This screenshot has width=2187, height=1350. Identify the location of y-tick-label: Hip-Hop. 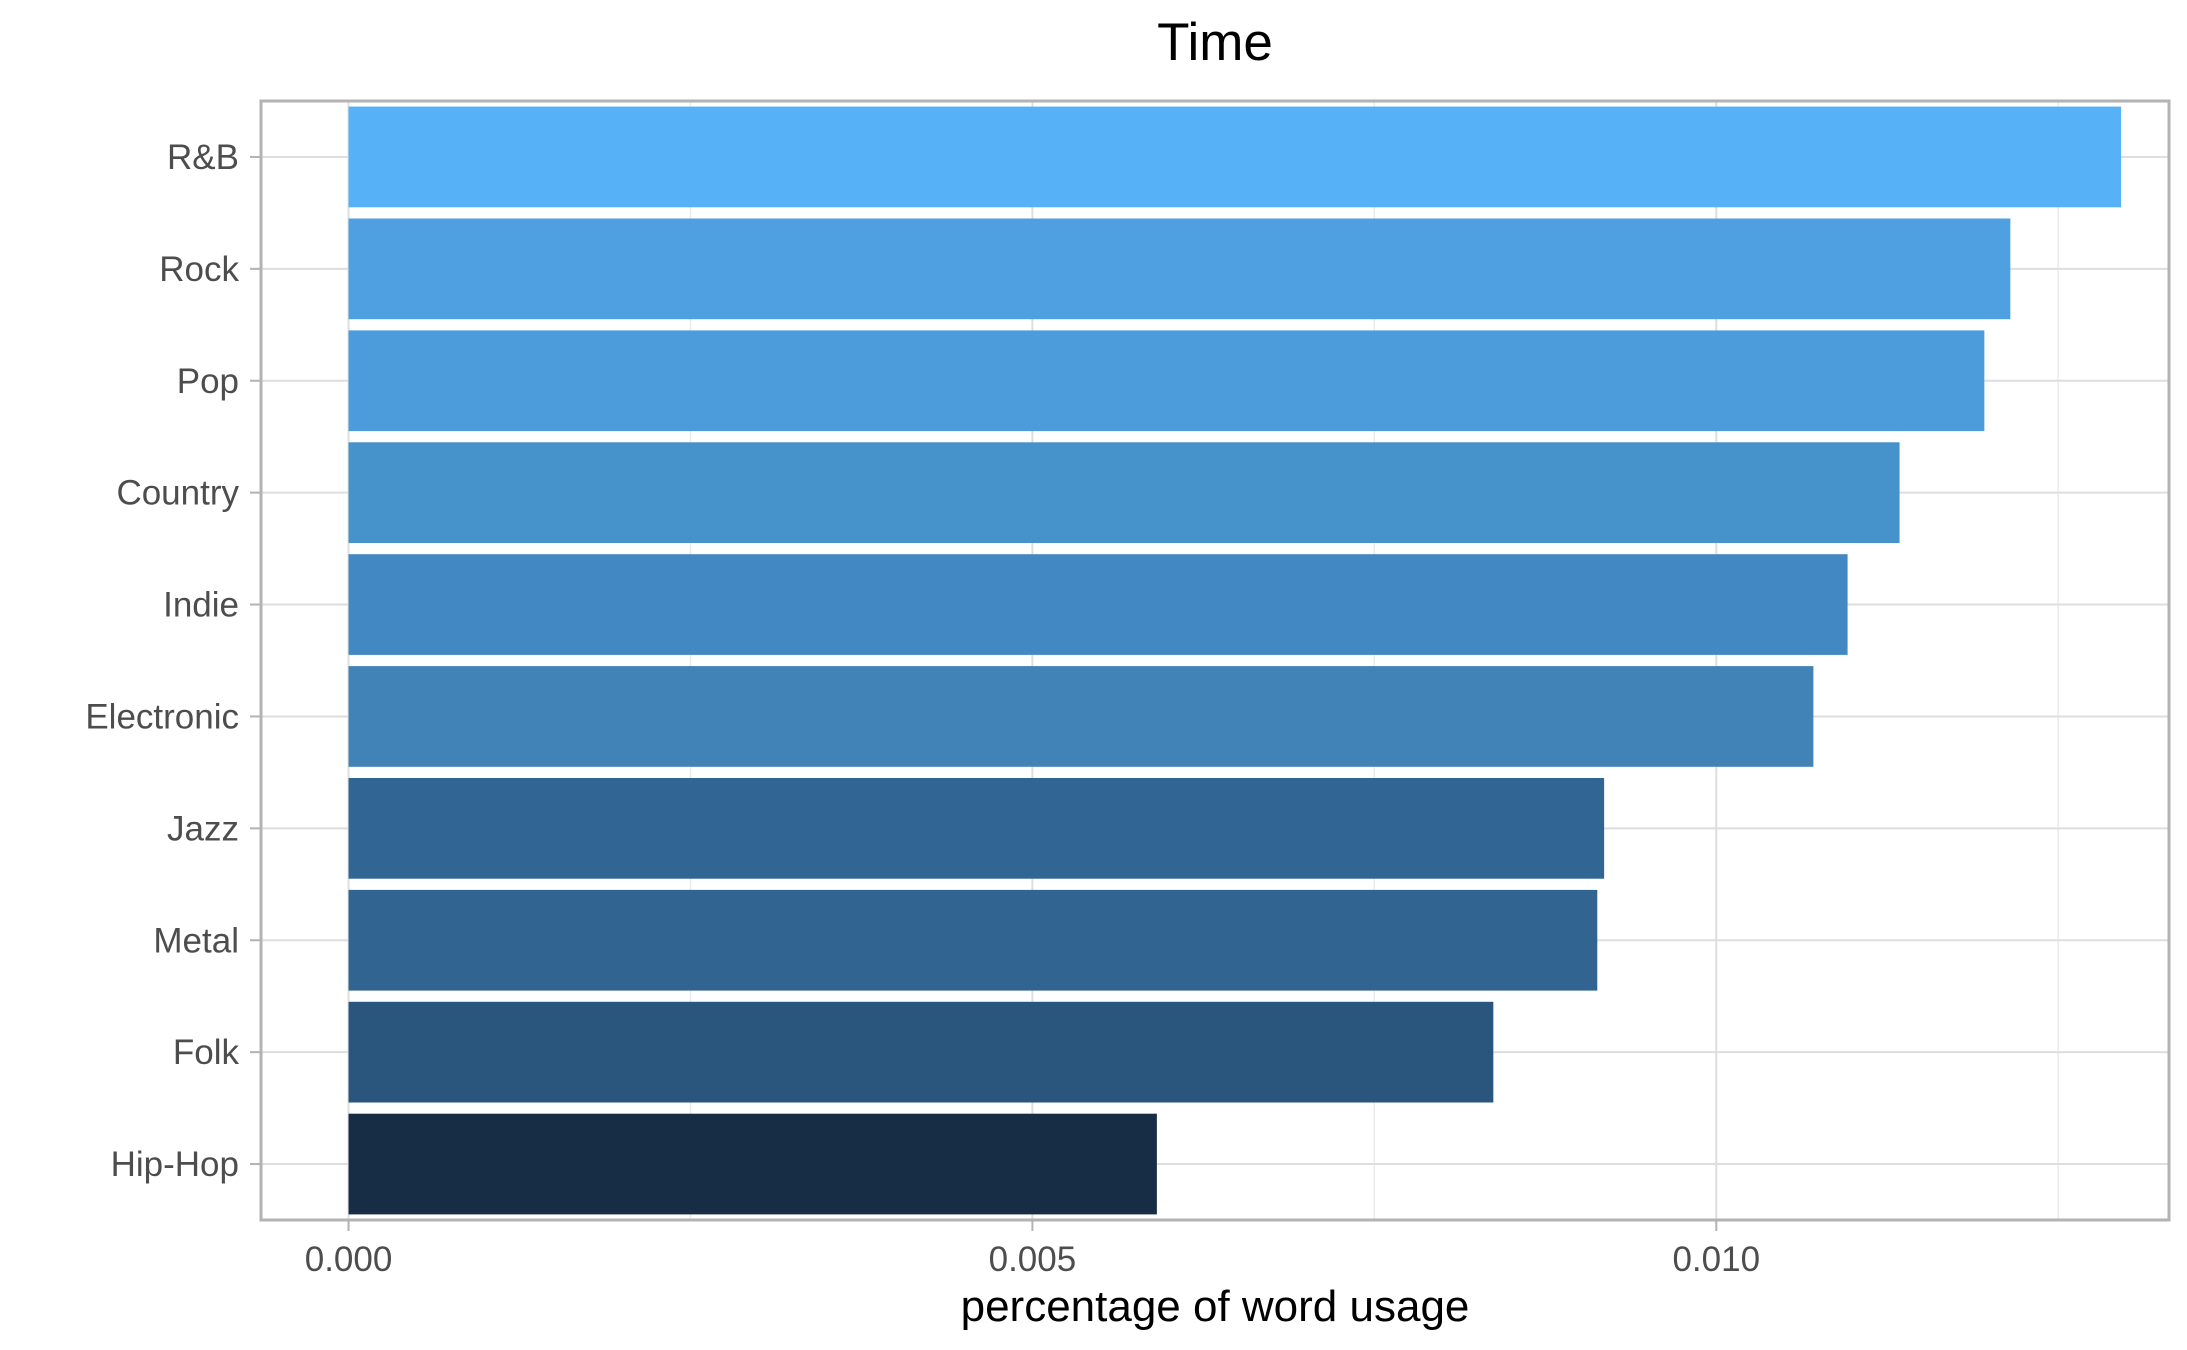
(175, 1164).